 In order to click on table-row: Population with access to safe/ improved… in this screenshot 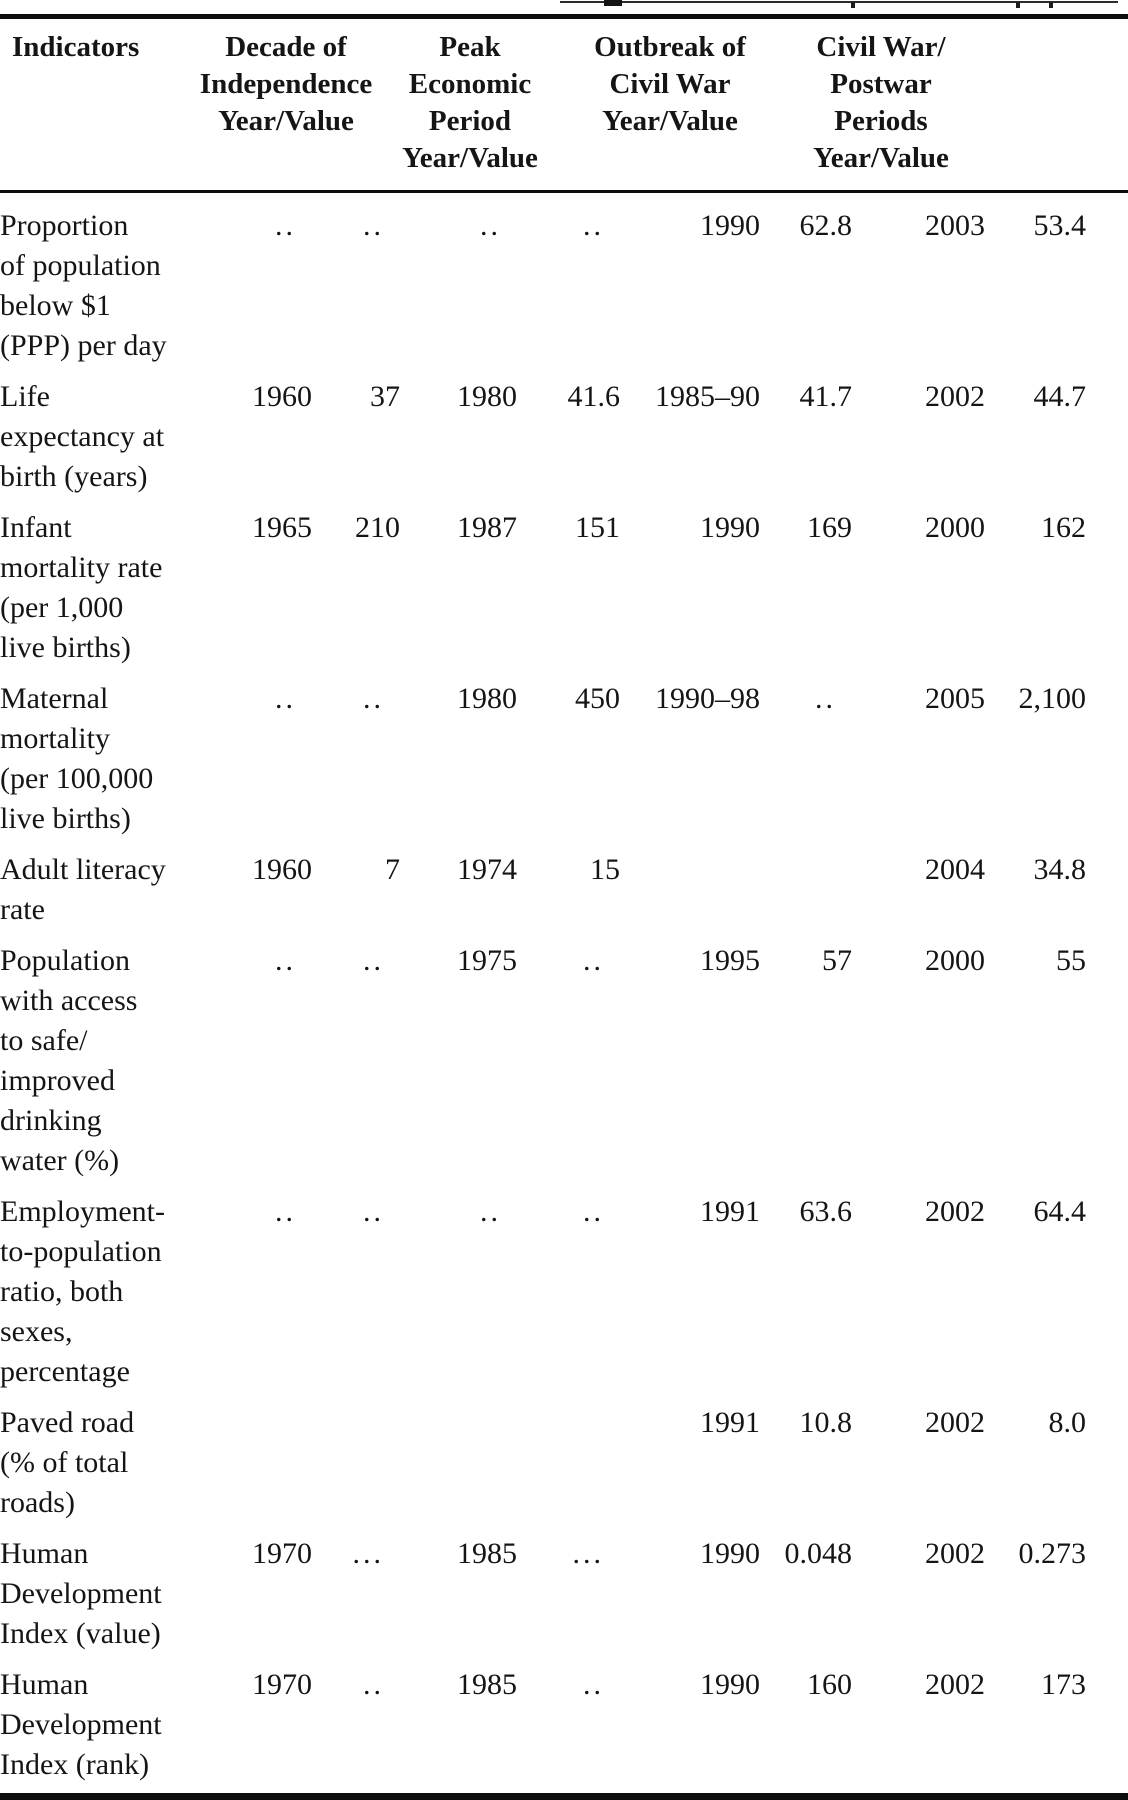, I will do `click(564, 1055)`.